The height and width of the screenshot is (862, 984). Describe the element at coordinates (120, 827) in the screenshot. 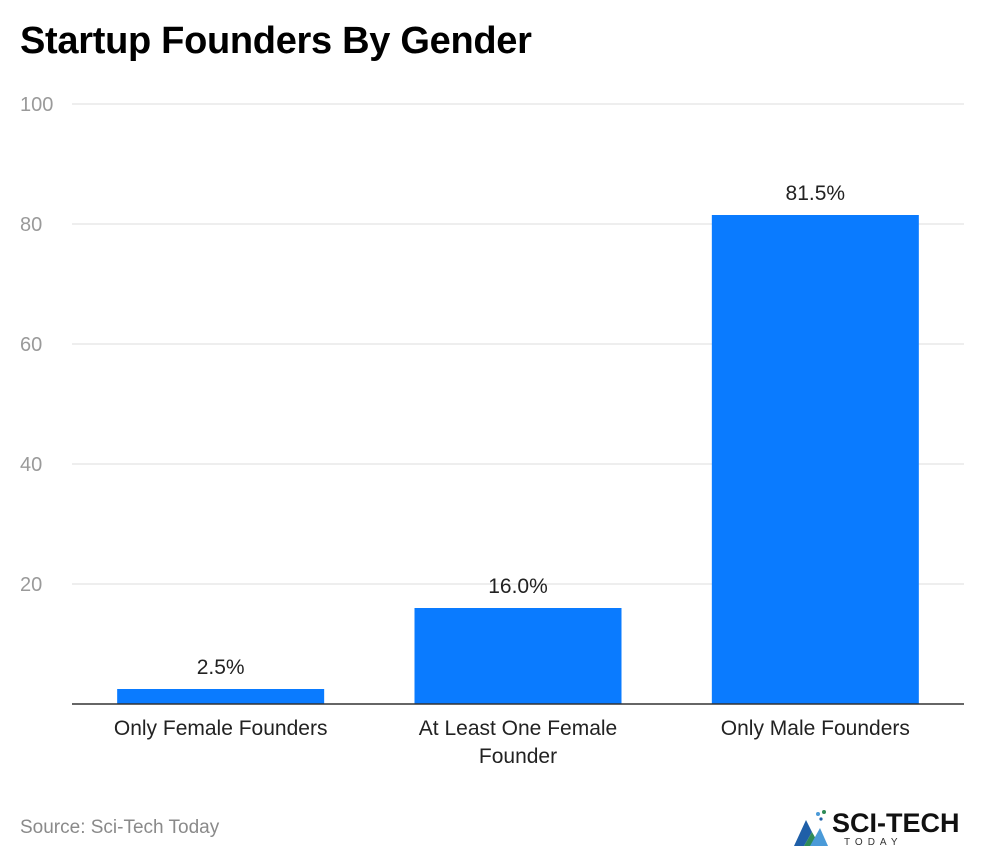

I see `source-note: Source: Sci-Tech Today` at that location.